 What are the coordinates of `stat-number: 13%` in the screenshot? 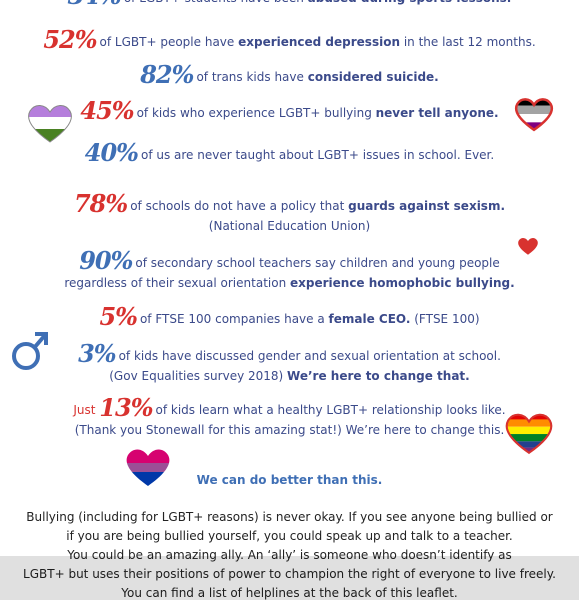 It's located at (126, 407).